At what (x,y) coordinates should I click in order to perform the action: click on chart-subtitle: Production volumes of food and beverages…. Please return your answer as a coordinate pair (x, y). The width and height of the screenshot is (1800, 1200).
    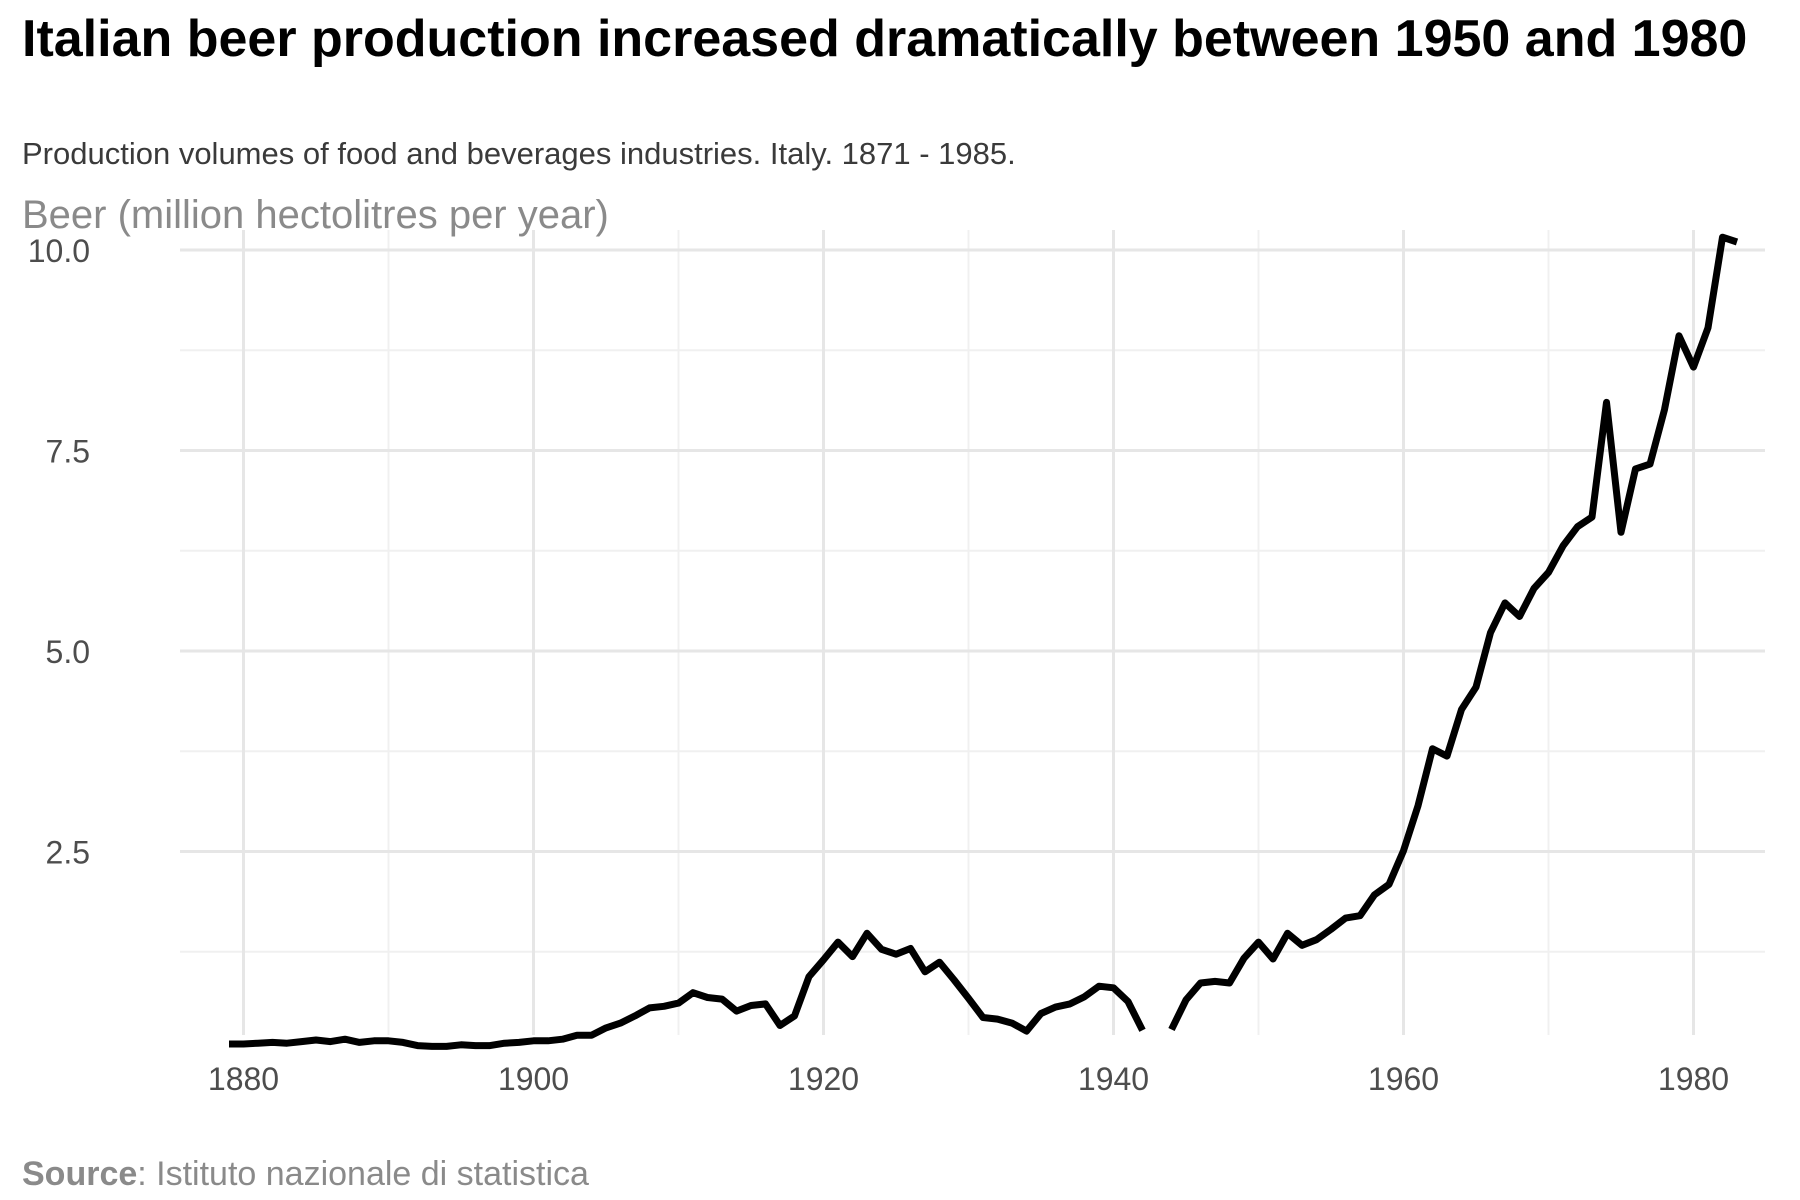
    Looking at the image, I should click on (519, 153).